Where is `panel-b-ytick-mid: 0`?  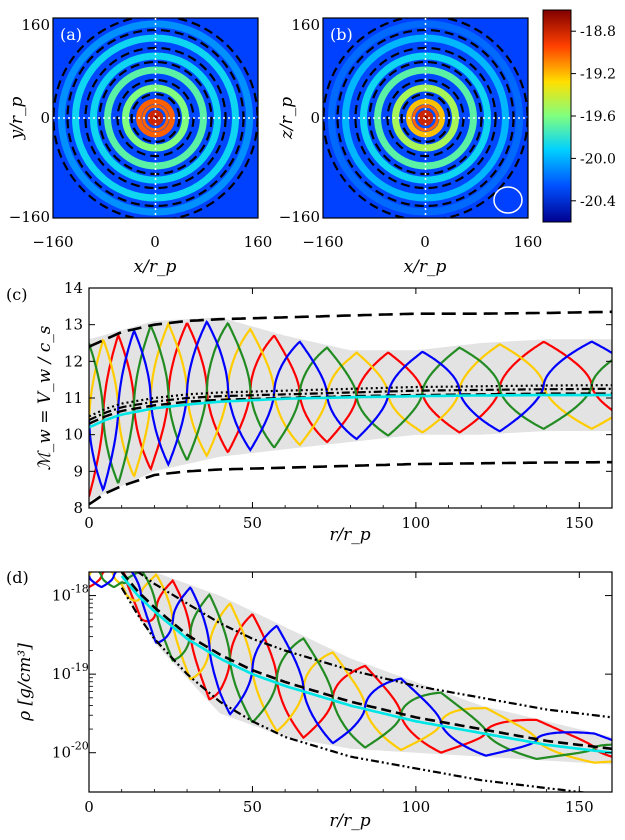 panel-b-ytick-mid: 0 is located at coordinates (315, 118).